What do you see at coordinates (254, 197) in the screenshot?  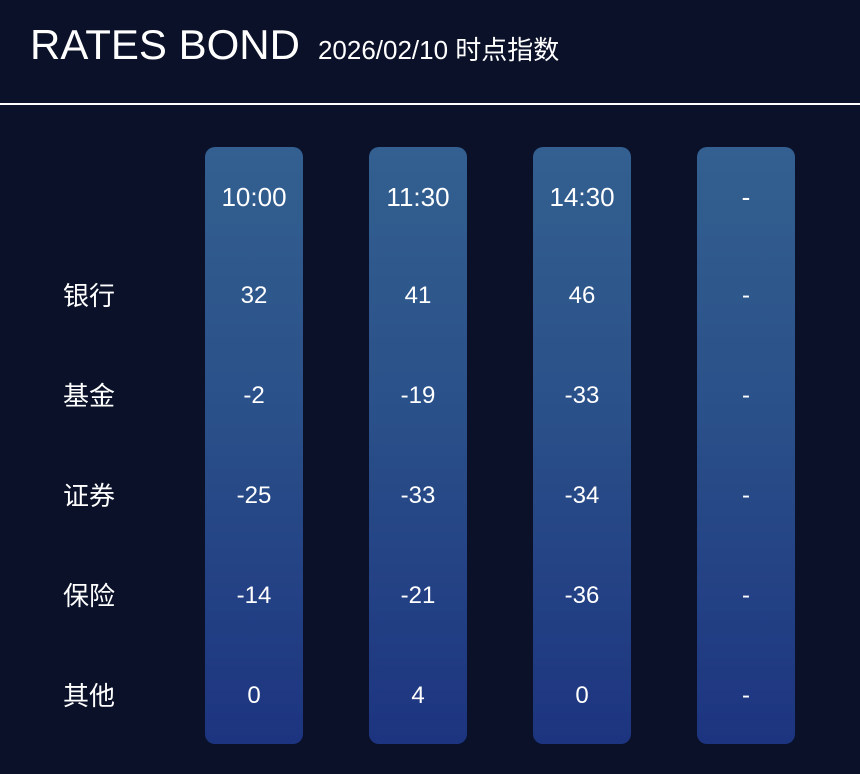 I see `column-header: 10:00` at bounding box center [254, 197].